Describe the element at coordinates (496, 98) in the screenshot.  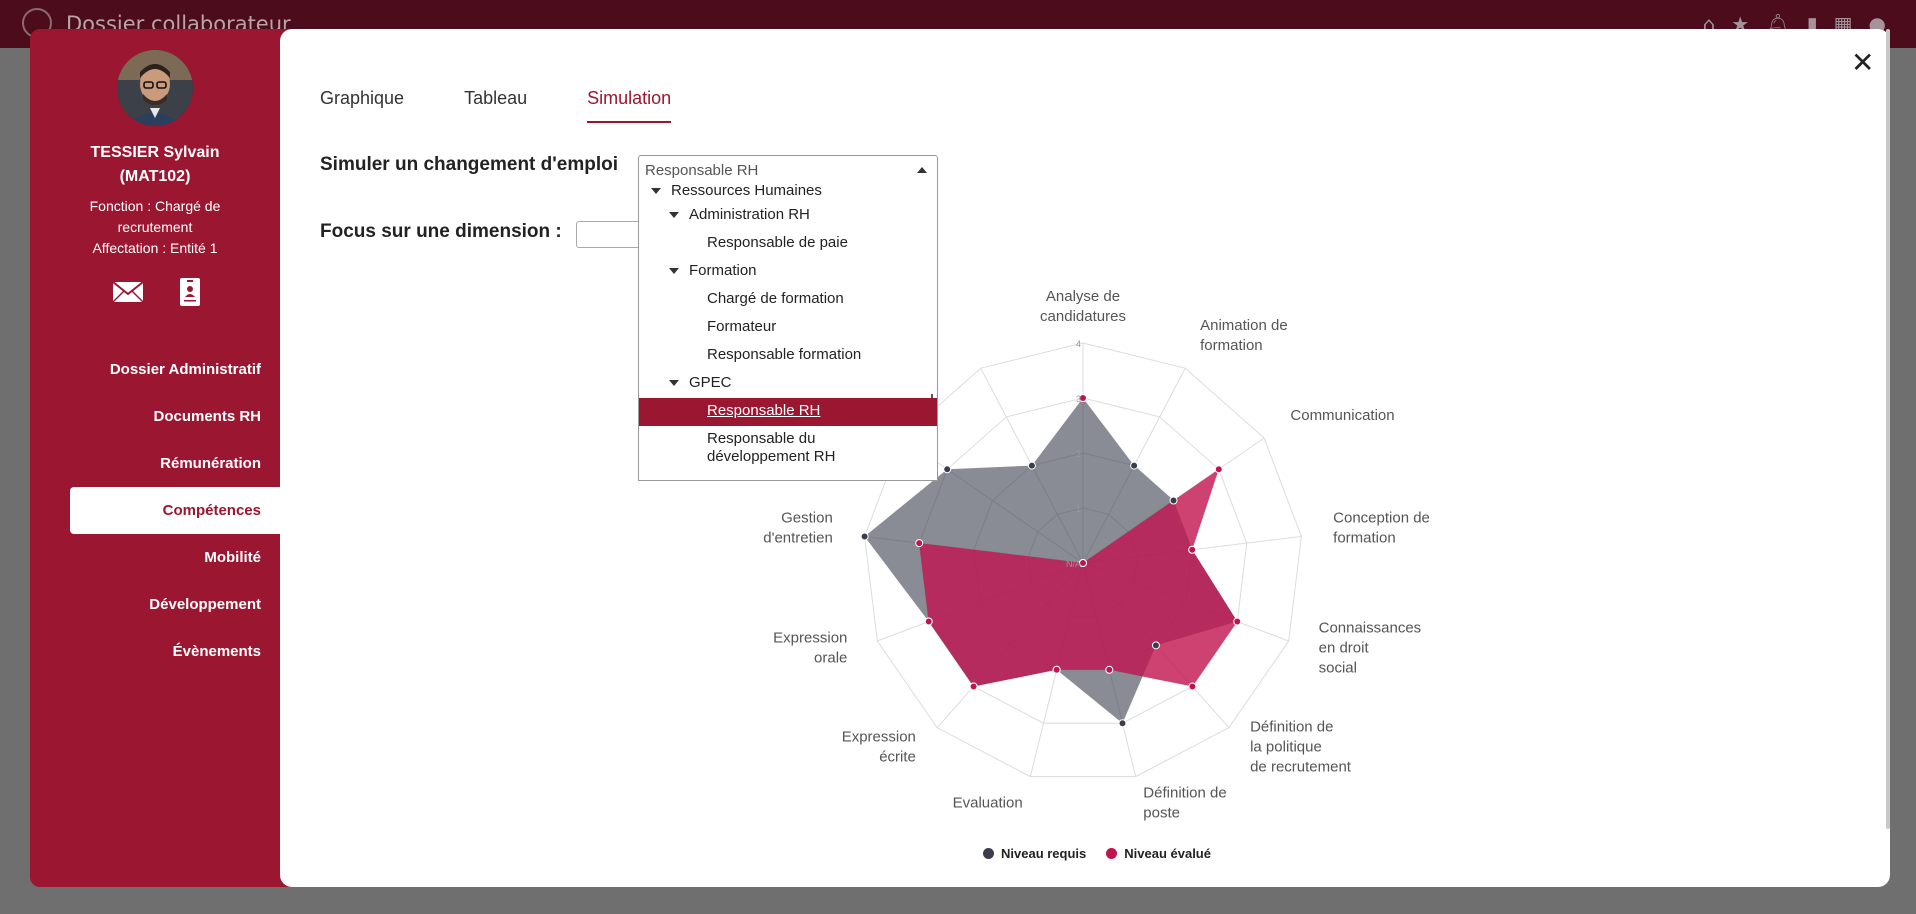
I see `tab-tableau: Tableau` at that location.